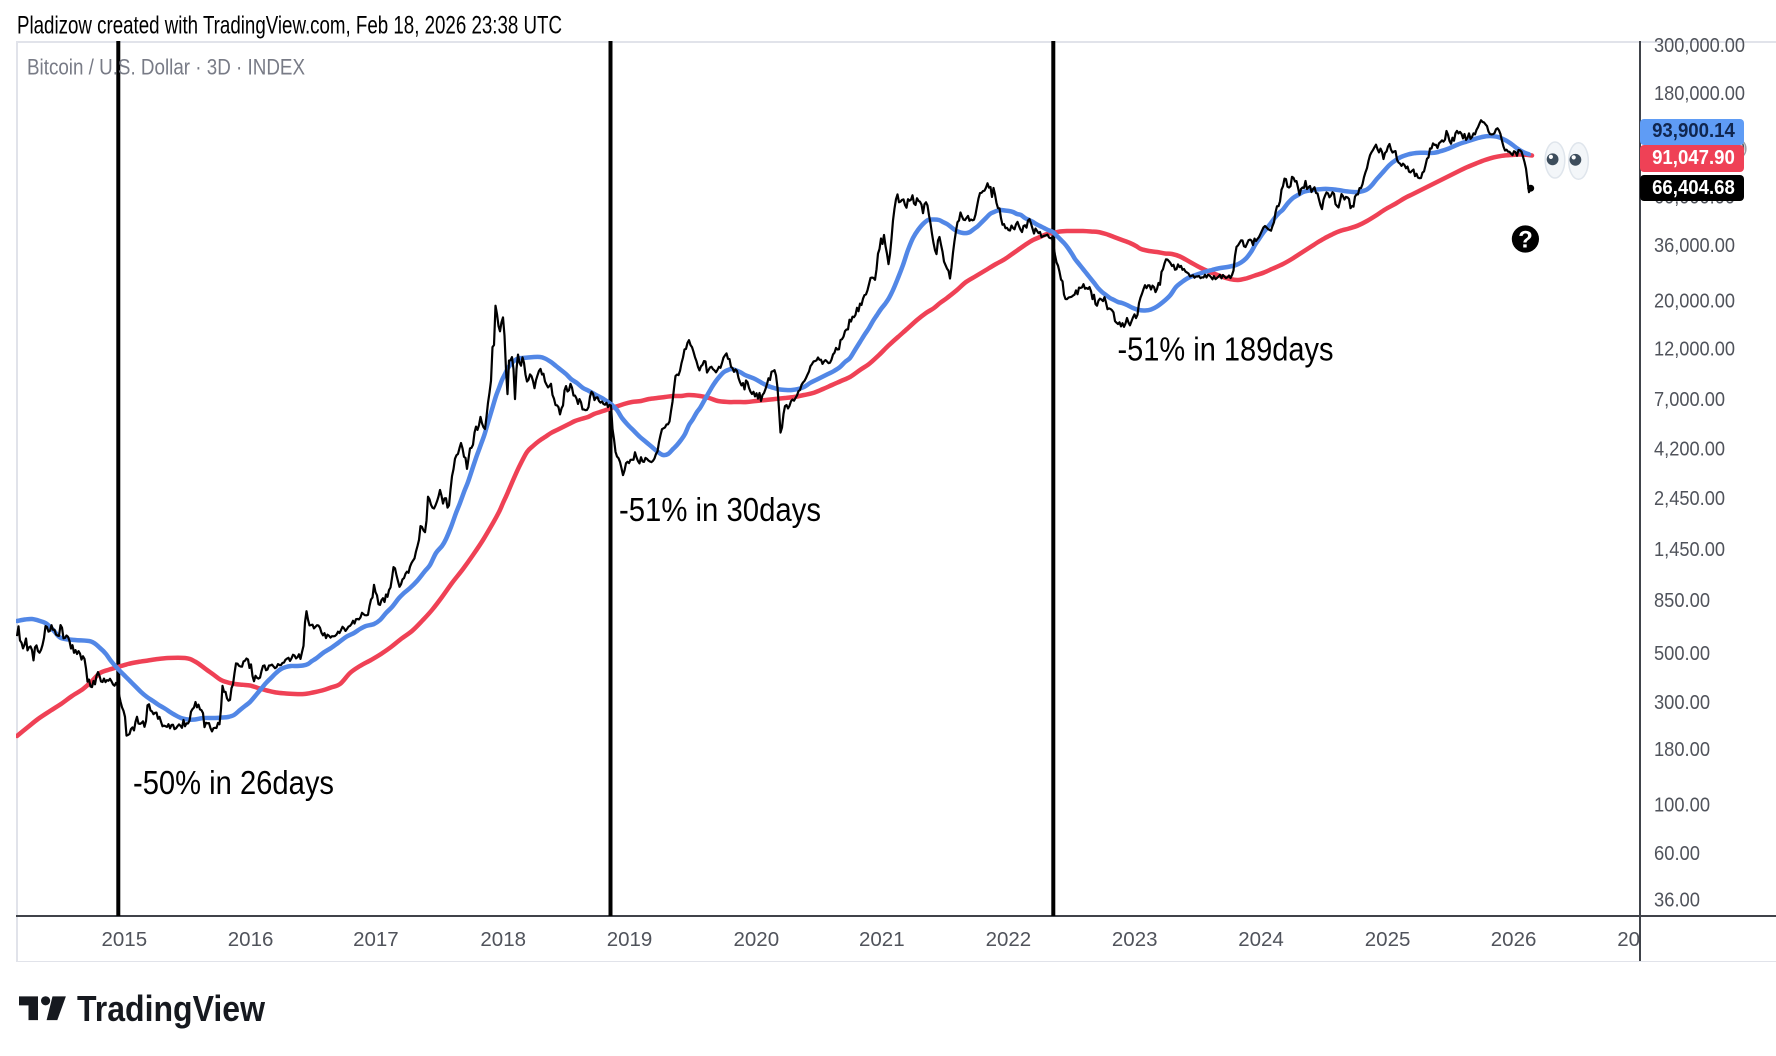 Image resolution: width=1776 pixels, height=1056 pixels. I want to click on svg-text: 2018, so click(503, 939).